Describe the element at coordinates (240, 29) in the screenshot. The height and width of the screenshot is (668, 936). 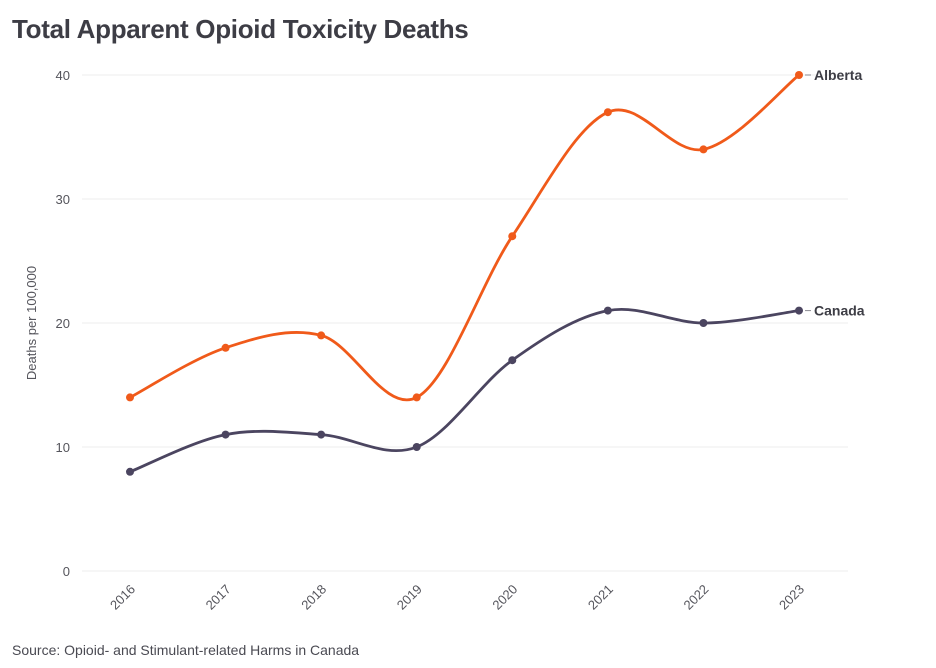
I see `chart-title: Total Apparent Opioid Toxicity Deaths` at that location.